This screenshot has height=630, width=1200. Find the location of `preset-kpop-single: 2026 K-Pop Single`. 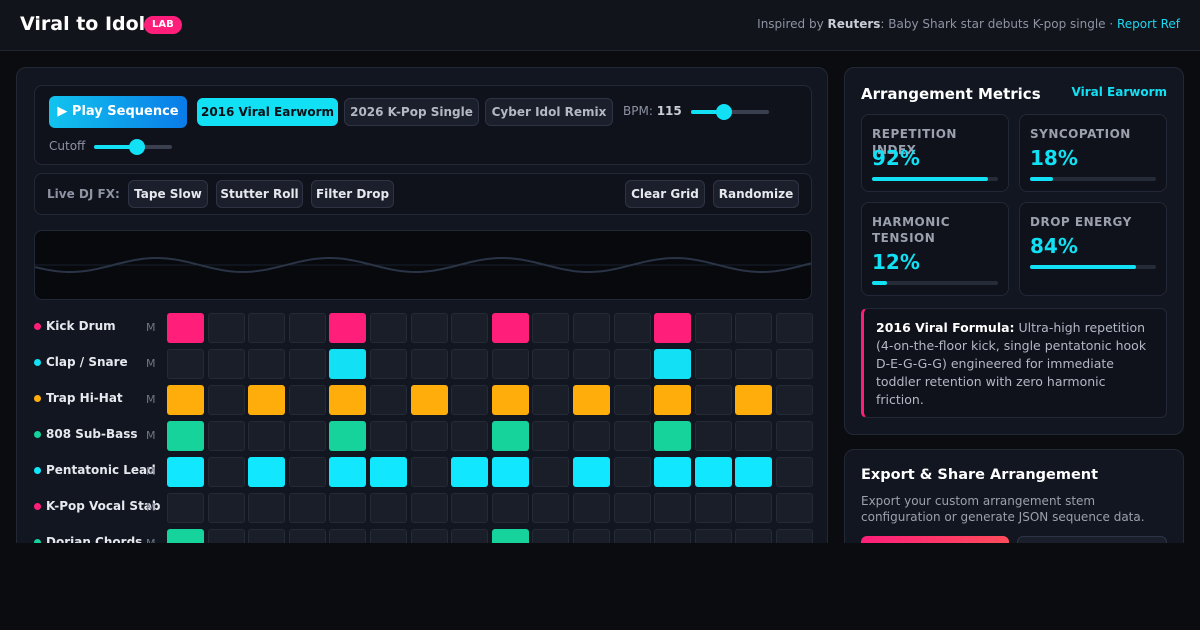

preset-kpop-single: 2026 K-Pop Single is located at coordinates (411, 112).